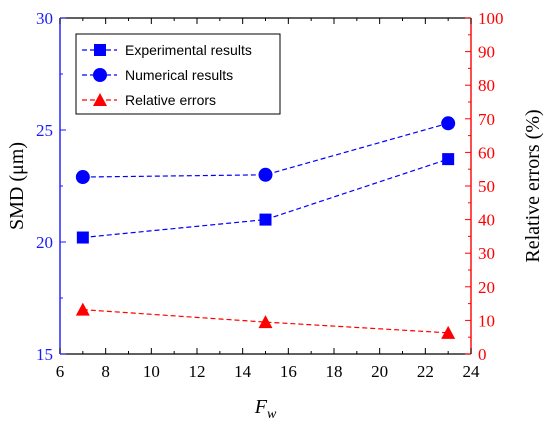 The height and width of the screenshot is (432, 550). What do you see at coordinates (486, 253) in the screenshot?
I see `y-right-tick-label-3: 30` at bounding box center [486, 253].